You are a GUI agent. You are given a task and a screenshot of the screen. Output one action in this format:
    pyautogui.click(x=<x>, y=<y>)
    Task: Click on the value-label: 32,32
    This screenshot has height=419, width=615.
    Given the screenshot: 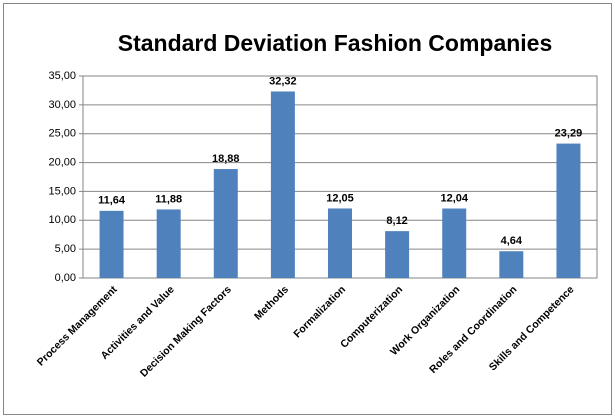 What is the action you would take?
    pyautogui.click(x=283, y=81)
    